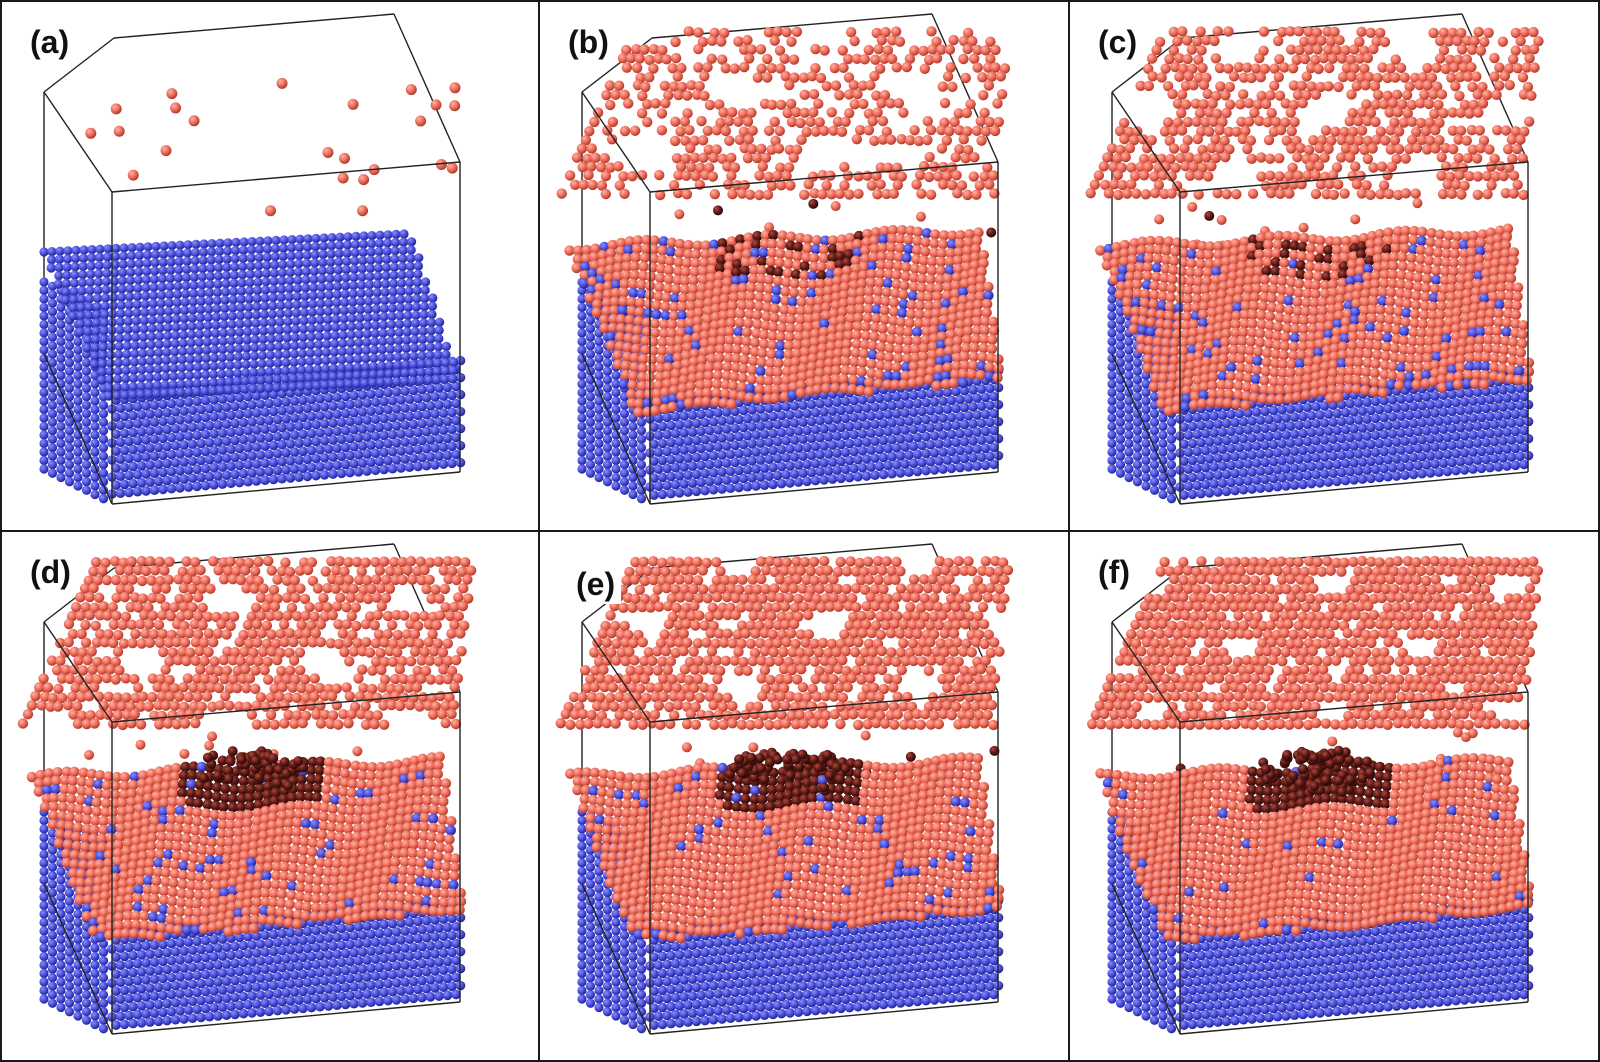 The width and height of the screenshot is (1600, 1062). Describe the element at coordinates (50, 42) in the screenshot. I see `panel-label: (a)` at that location.